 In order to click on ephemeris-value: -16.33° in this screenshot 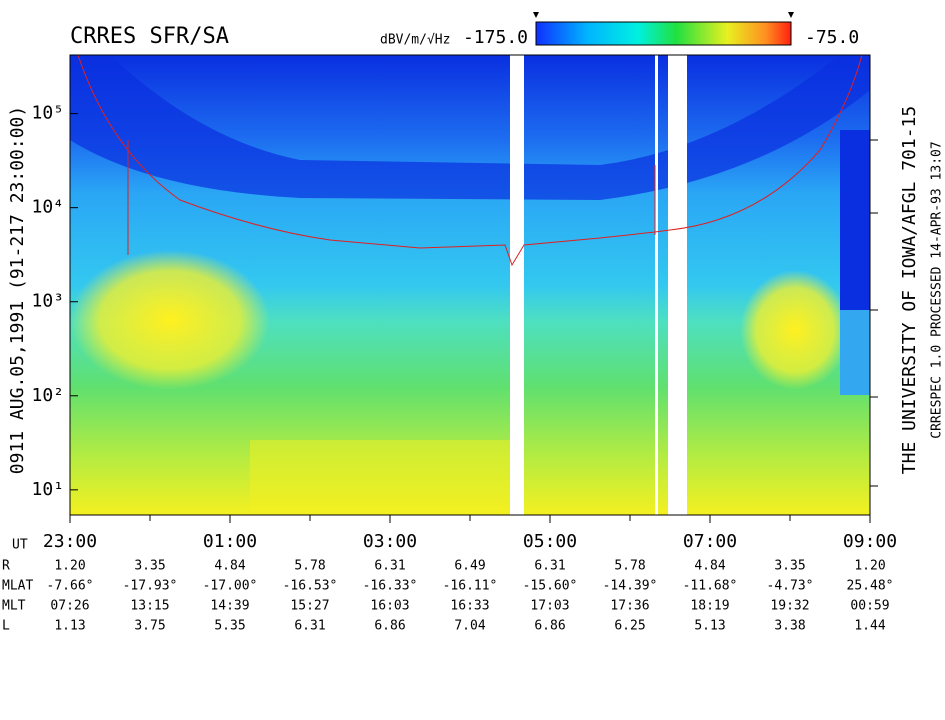, I will do `click(390, 586)`.